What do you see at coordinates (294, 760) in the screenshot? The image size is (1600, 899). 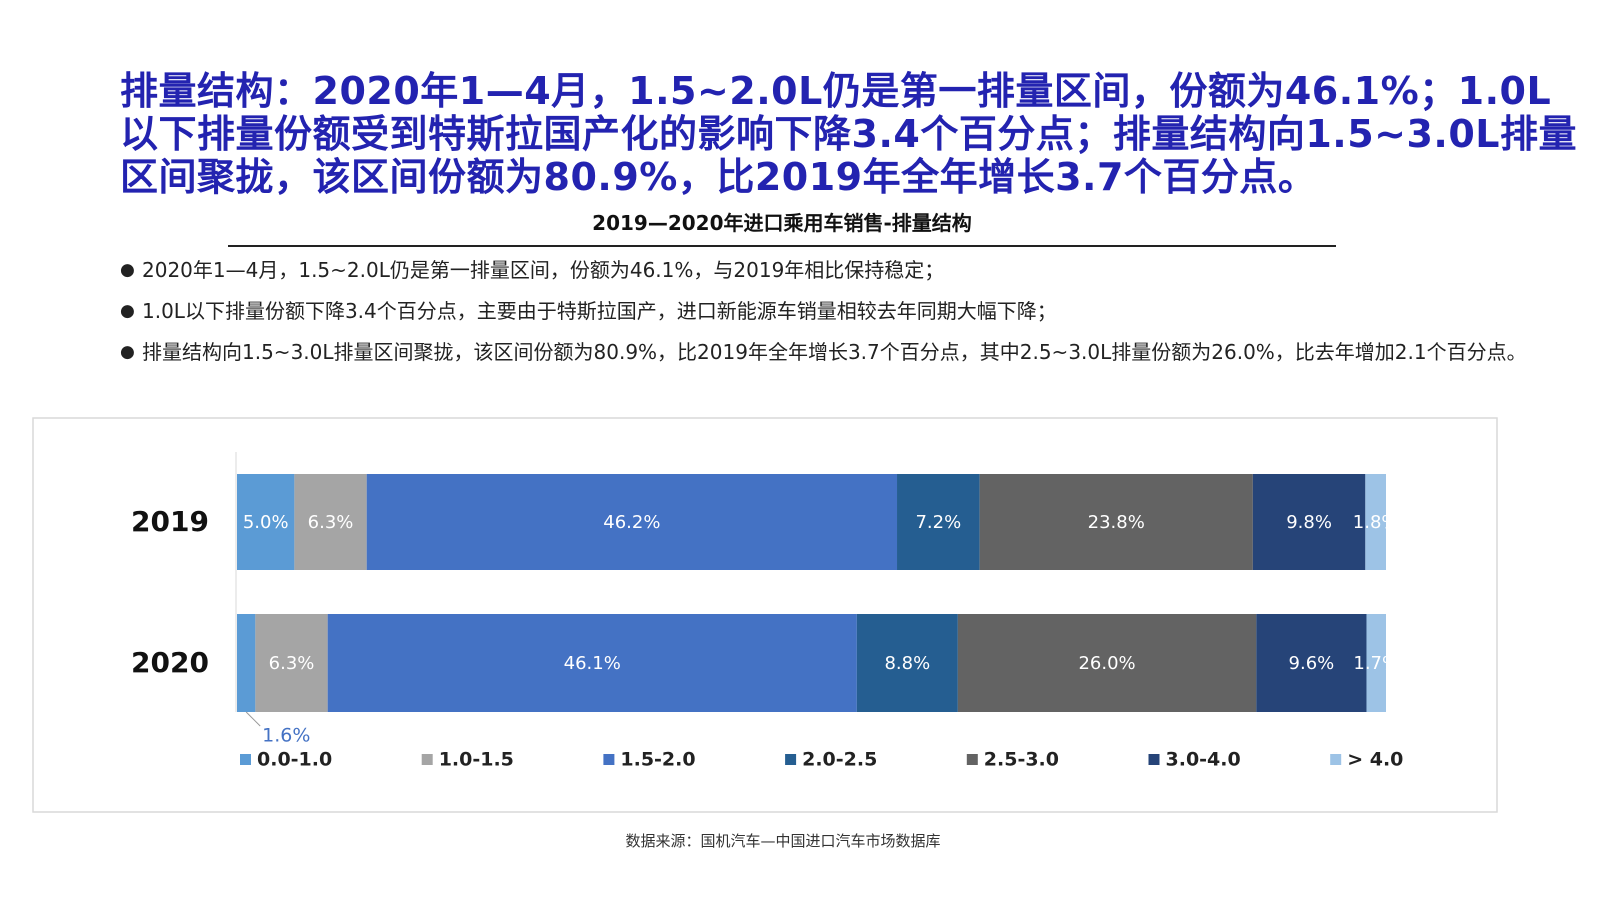 I see `legend-label: 0.0-1.0` at bounding box center [294, 760].